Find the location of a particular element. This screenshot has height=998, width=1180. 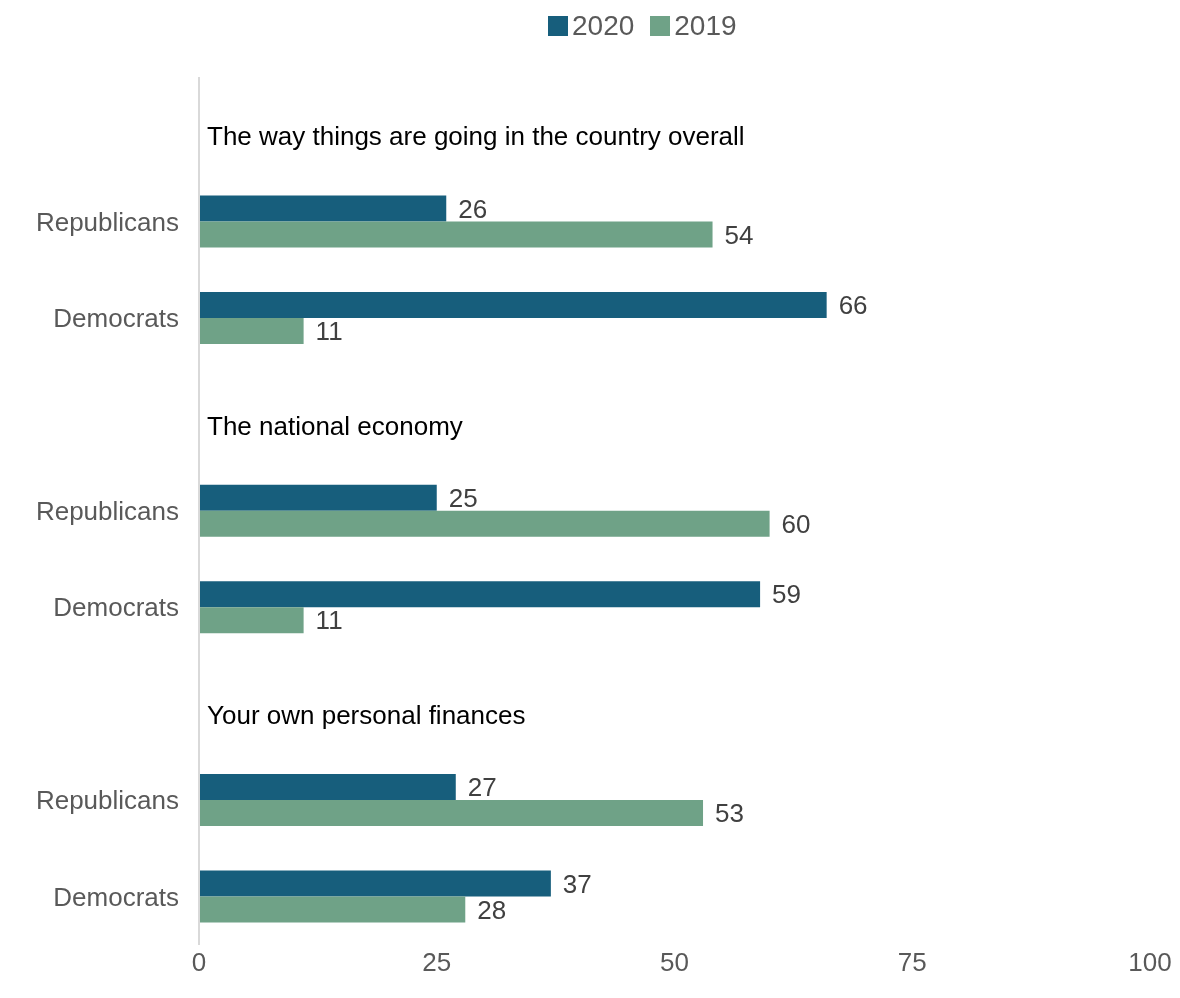

data-label: 26 is located at coordinates (473, 208).